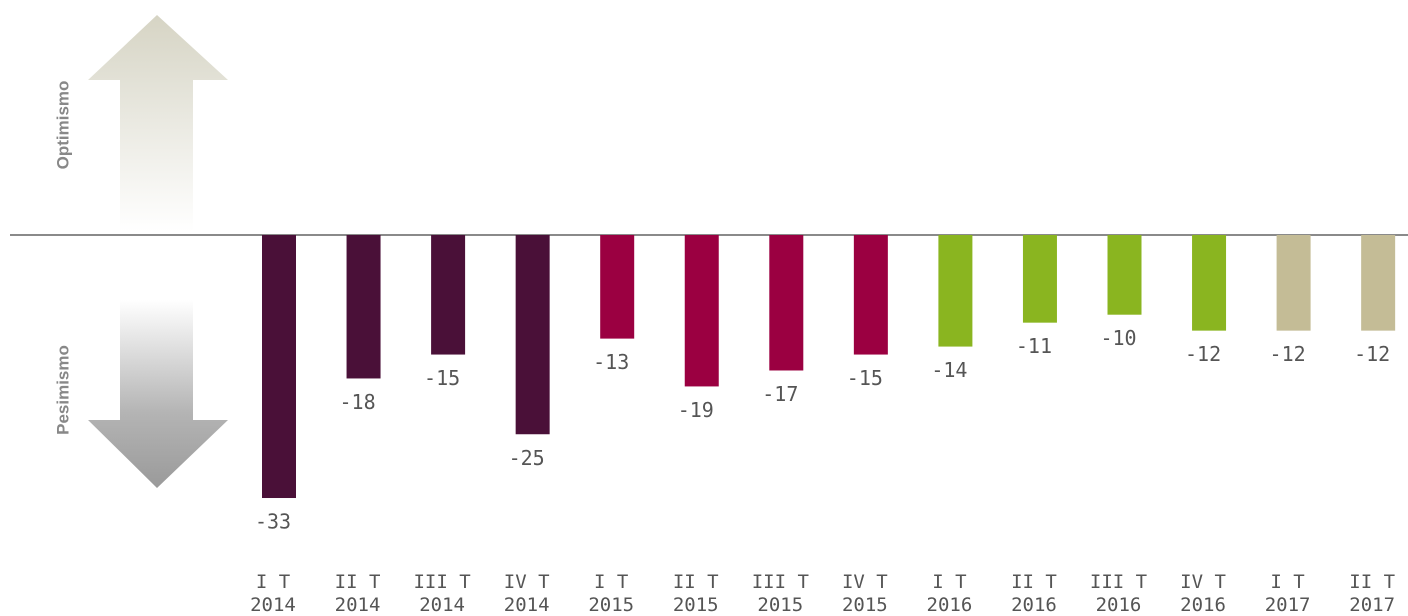 Image resolution: width=1408 pixels, height=616 pixels. I want to click on optimism-label: Optimismo, so click(62, 125).